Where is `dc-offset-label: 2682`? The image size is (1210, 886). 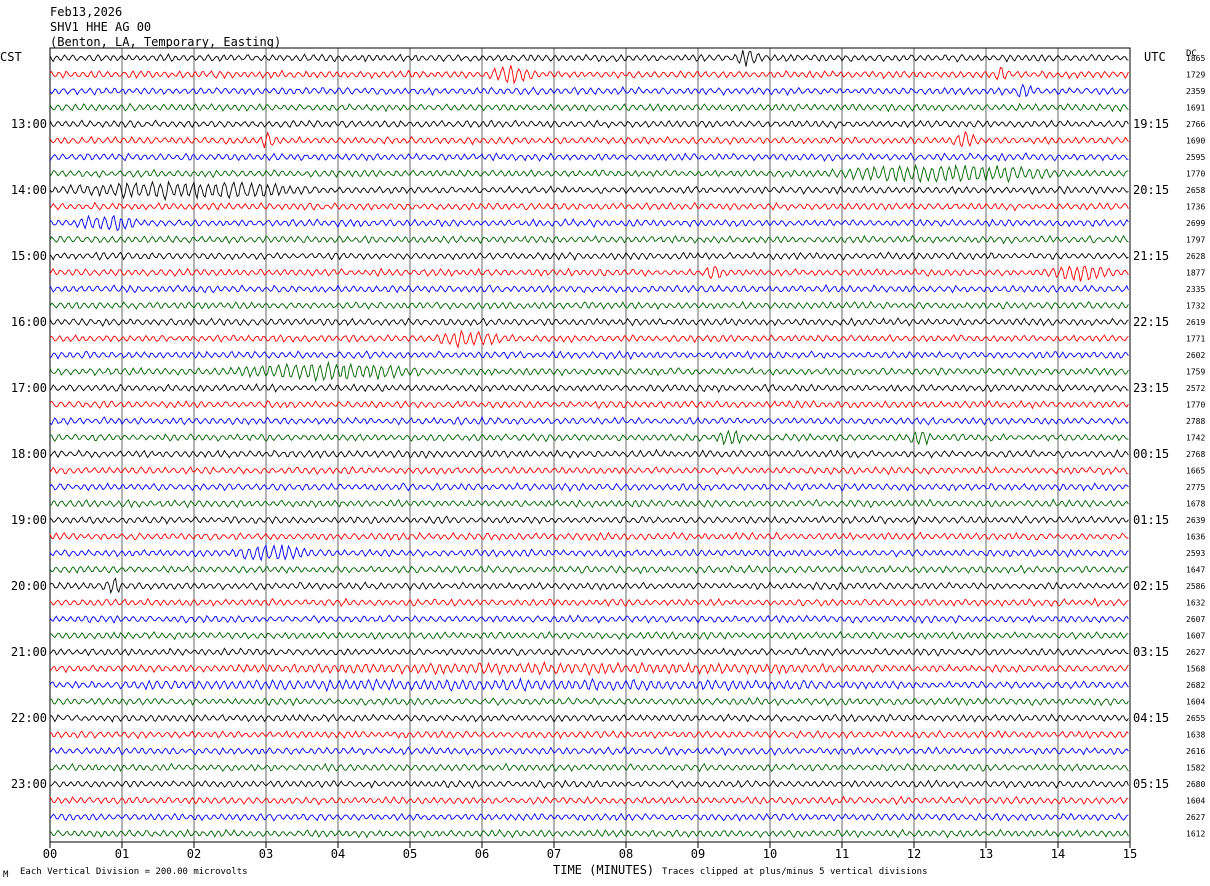
dc-offset-label: 2682 is located at coordinates (1195, 685).